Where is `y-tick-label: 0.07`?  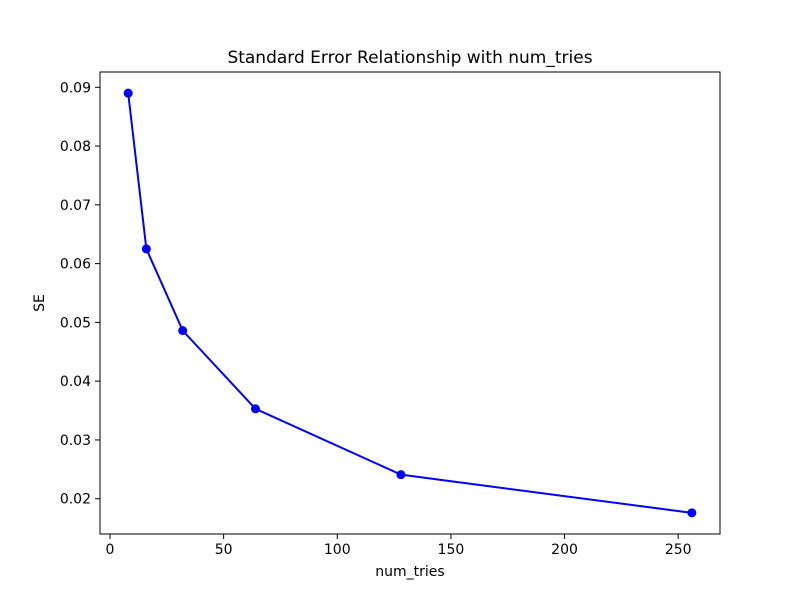 y-tick-label: 0.07 is located at coordinates (75, 206).